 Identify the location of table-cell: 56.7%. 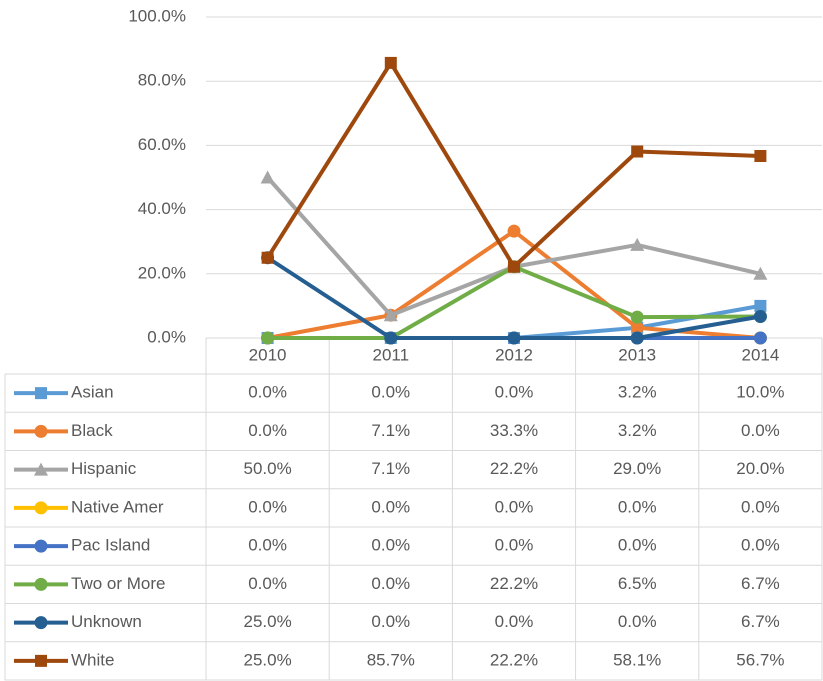
(760, 659).